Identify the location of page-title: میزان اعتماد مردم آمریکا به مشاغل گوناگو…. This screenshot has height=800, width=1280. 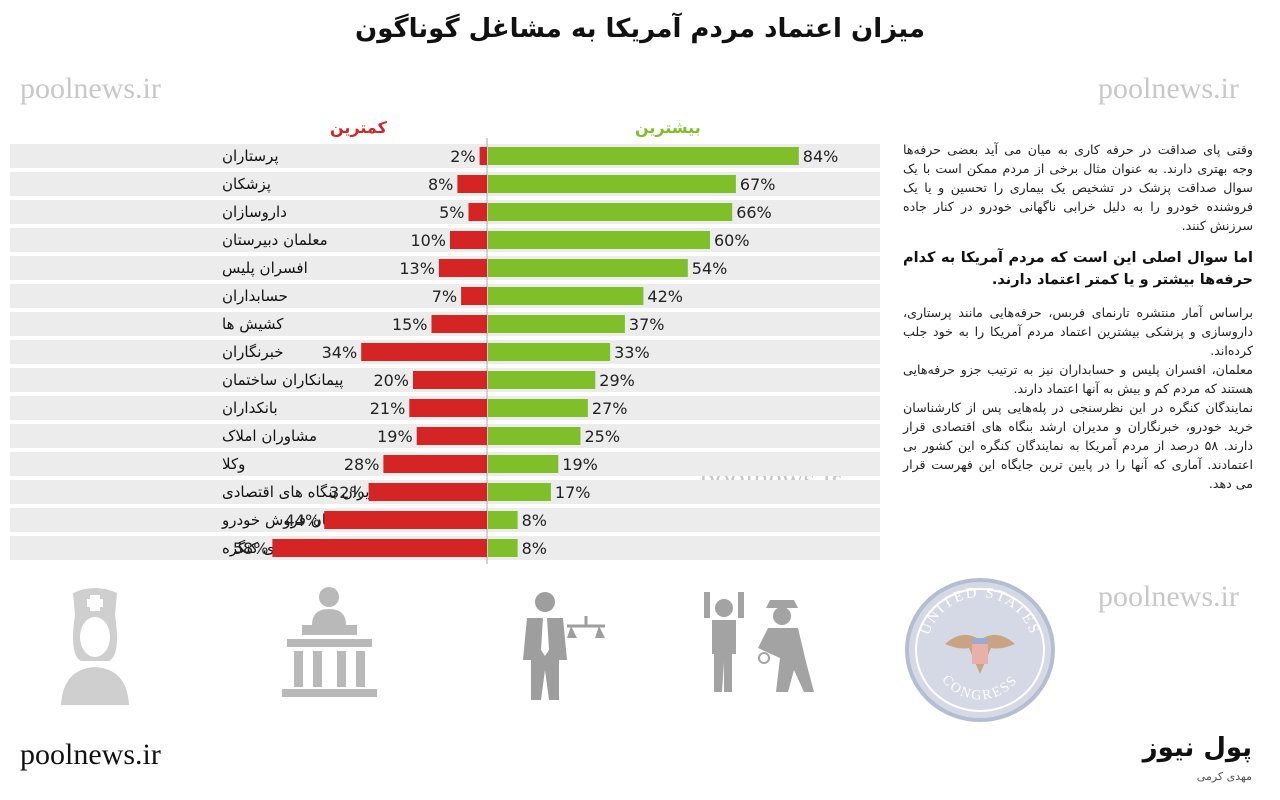
(640, 29).